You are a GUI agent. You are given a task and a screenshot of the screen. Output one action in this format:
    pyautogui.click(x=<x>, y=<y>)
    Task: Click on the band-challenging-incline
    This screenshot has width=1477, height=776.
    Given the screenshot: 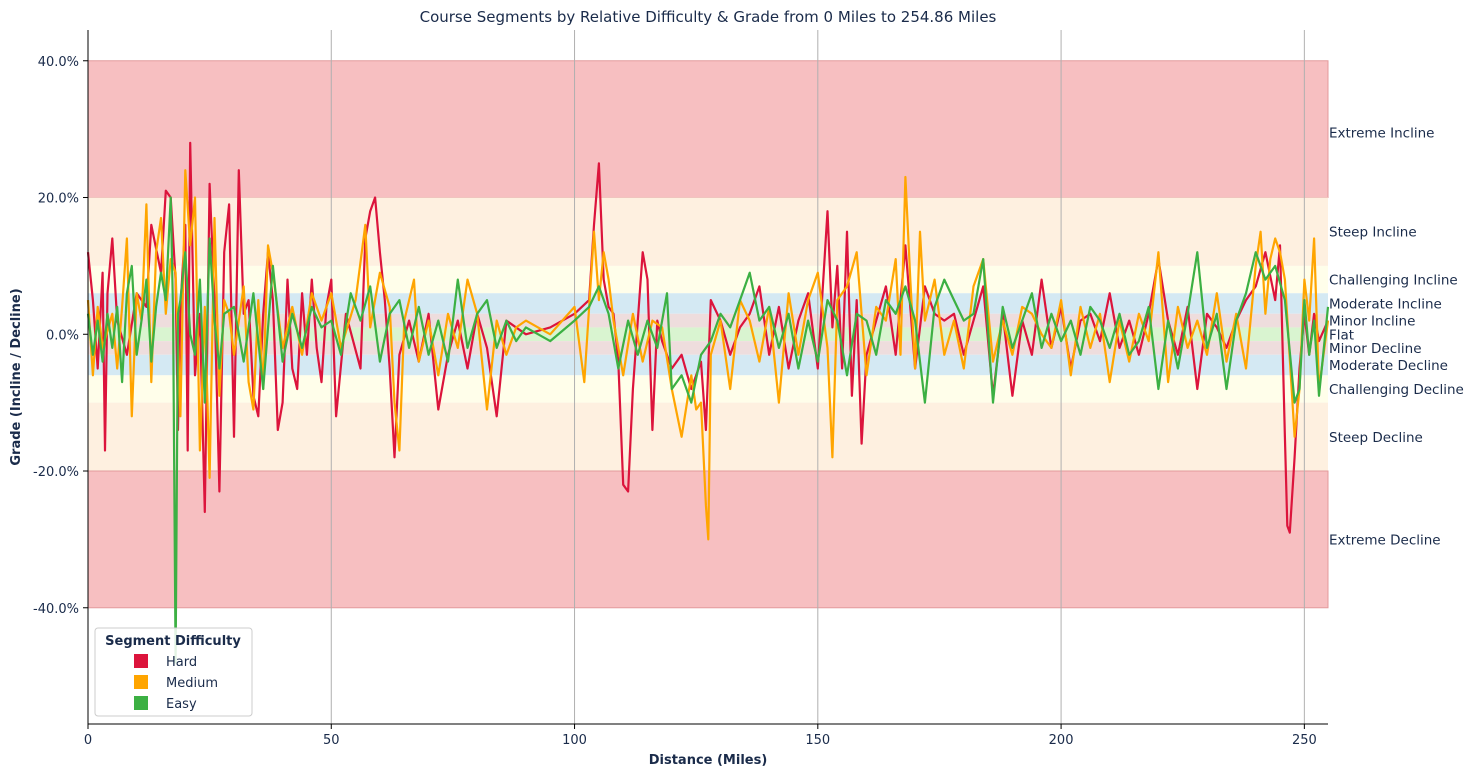 What is the action you would take?
    pyautogui.click(x=708, y=279)
    